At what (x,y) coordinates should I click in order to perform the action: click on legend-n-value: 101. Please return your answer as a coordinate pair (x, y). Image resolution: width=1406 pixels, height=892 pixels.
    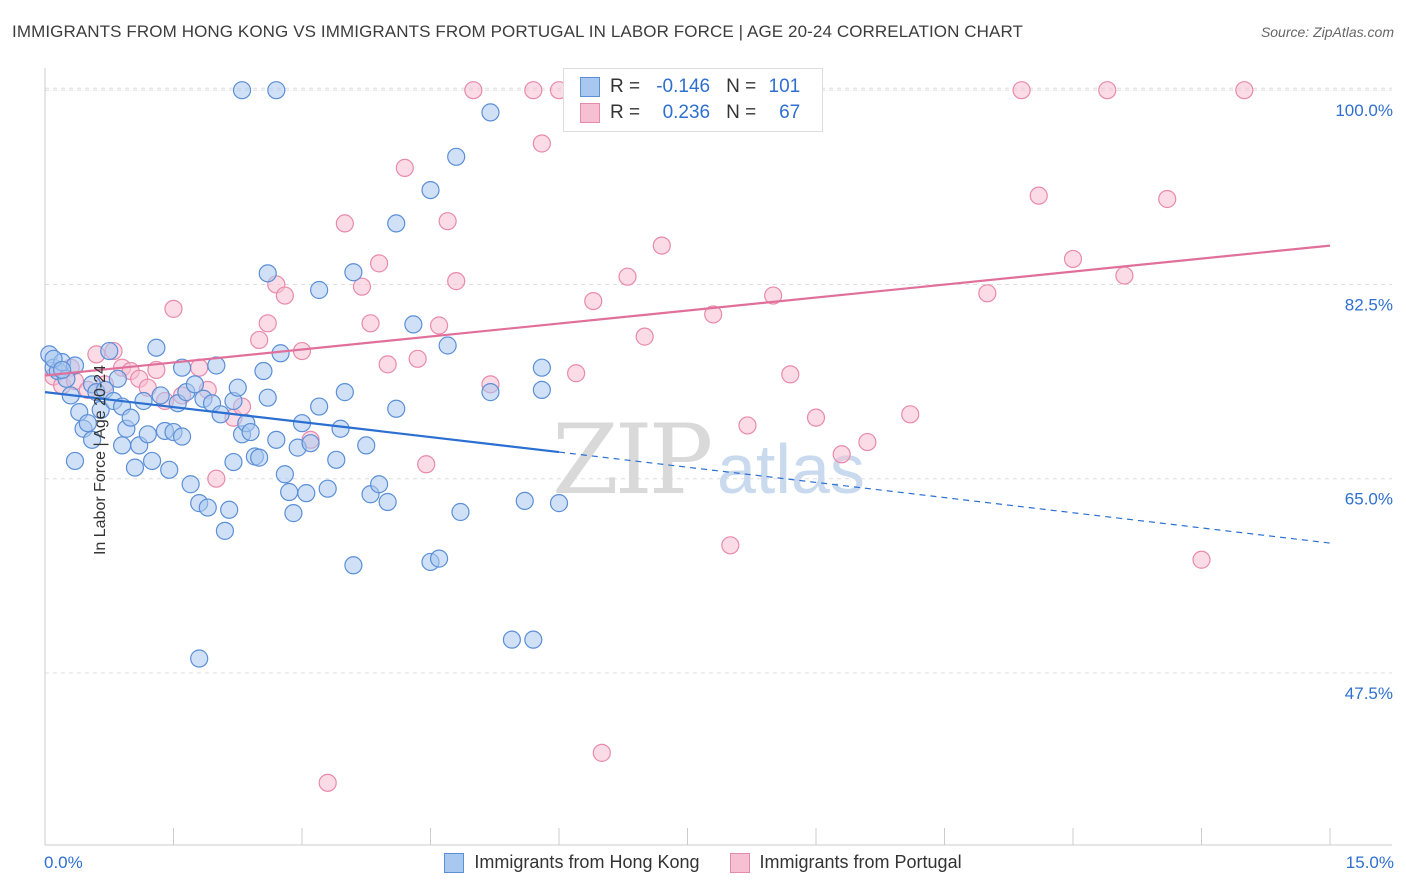
    Looking at the image, I should click on (784, 86).